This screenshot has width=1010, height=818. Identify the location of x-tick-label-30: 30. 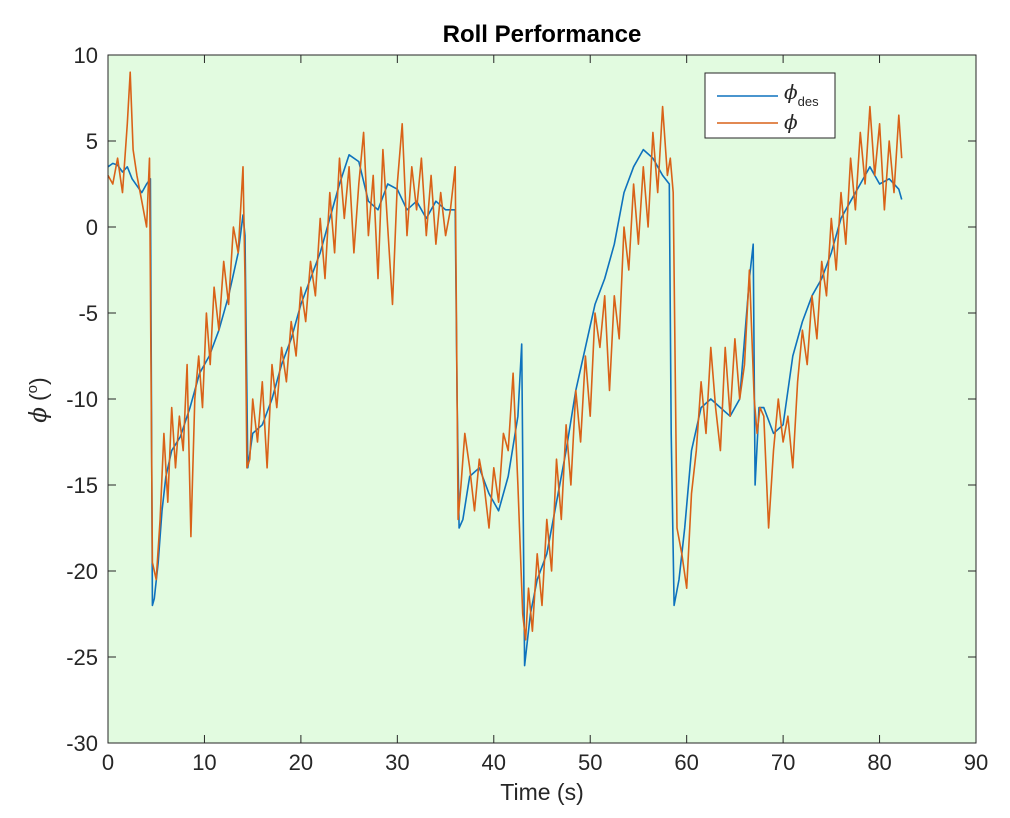
(397, 762).